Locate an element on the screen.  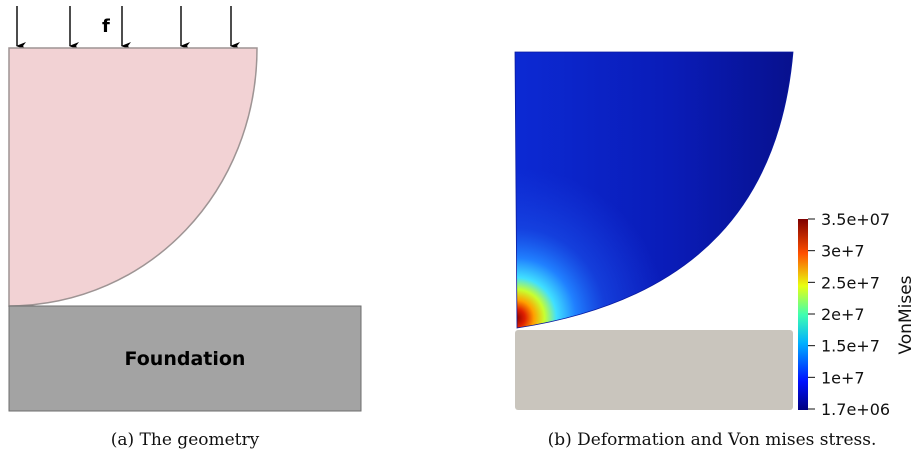
foundation-label: Foundation is located at coordinates (185, 359).